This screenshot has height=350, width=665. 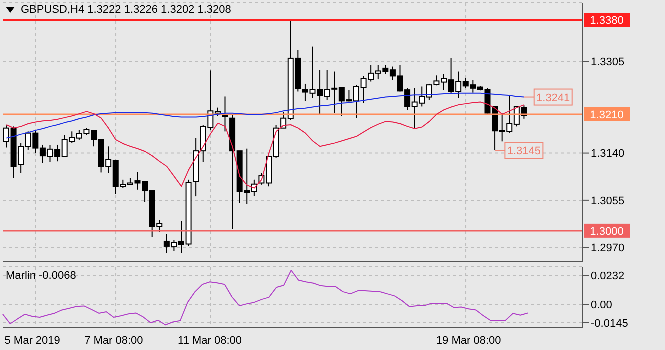 What do you see at coordinates (607, 232) in the screenshot?
I see `ref-line-label: 1.3000` at bounding box center [607, 232].